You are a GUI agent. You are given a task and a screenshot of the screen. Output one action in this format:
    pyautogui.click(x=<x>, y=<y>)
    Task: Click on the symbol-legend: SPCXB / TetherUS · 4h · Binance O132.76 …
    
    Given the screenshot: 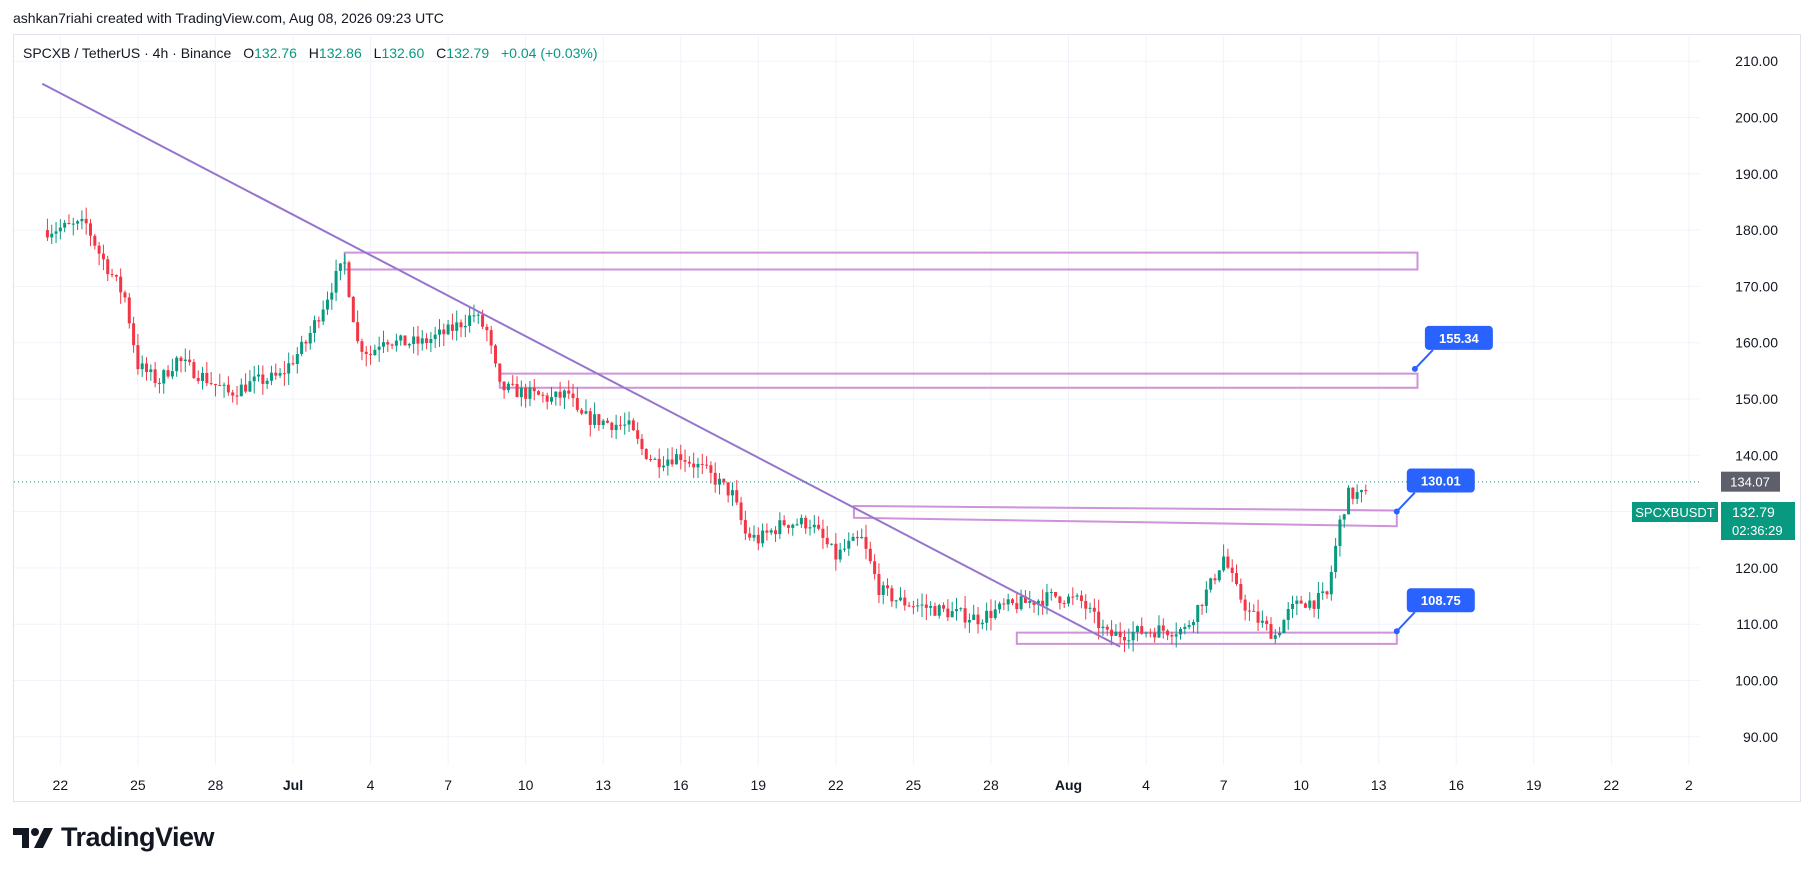 What is the action you would take?
    pyautogui.click(x=310, y=53)
    